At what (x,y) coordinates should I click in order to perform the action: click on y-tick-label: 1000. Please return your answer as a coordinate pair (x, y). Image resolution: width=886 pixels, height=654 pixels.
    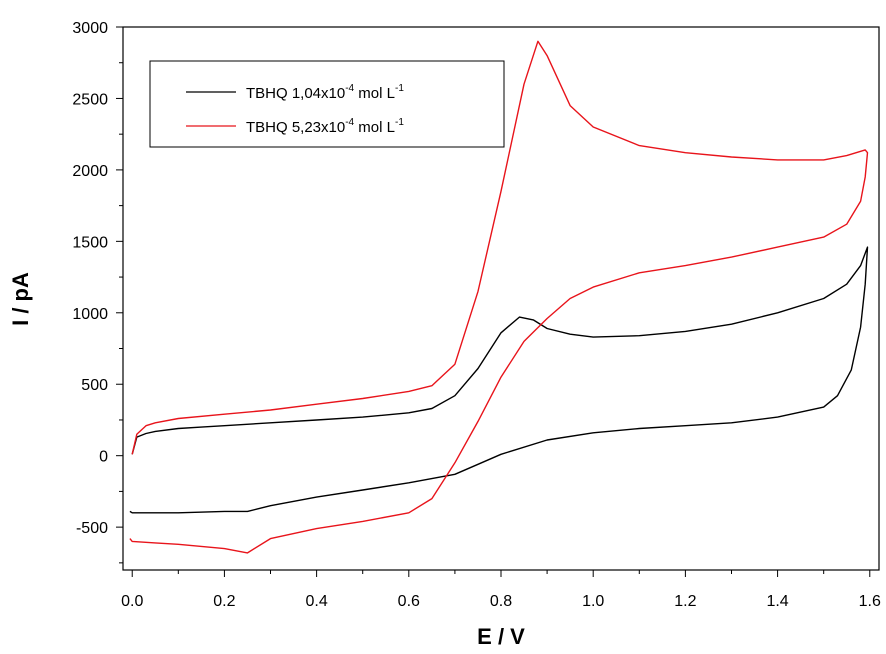
    Looking at the image, I should click on (90, 314).